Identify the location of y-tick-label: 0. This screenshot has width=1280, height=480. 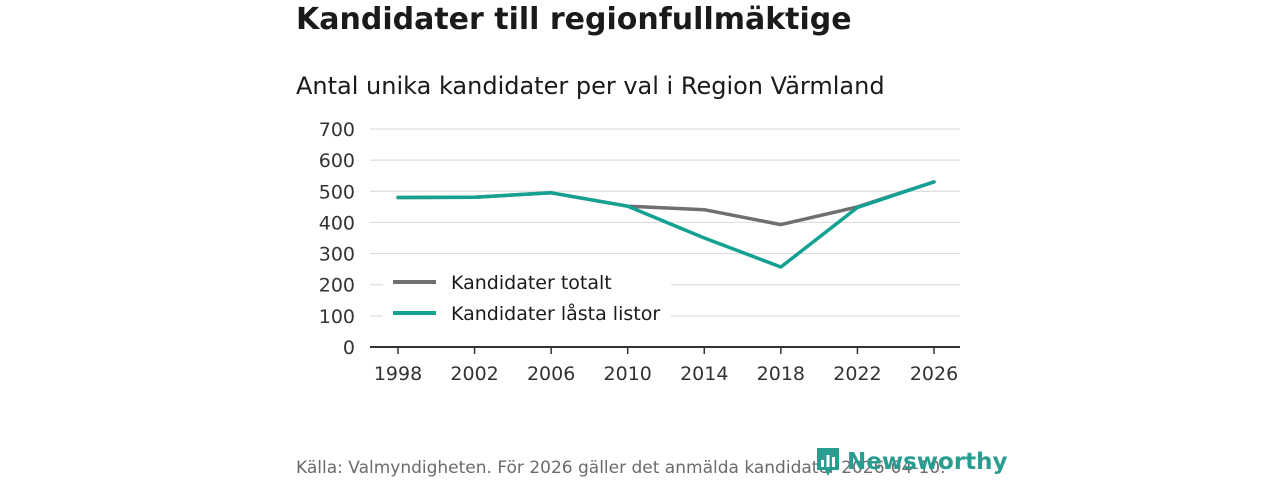
(349, 348).